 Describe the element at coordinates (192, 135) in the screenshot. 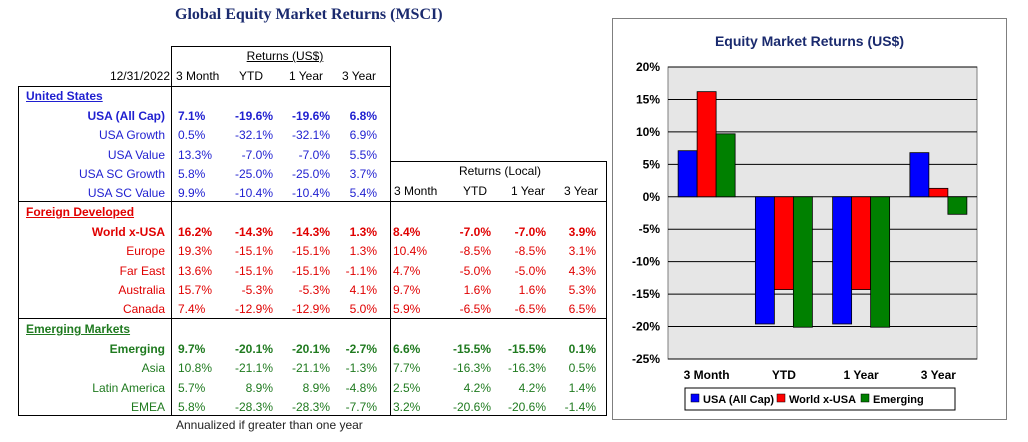

I see `usd-value: 0.5%` at that location.